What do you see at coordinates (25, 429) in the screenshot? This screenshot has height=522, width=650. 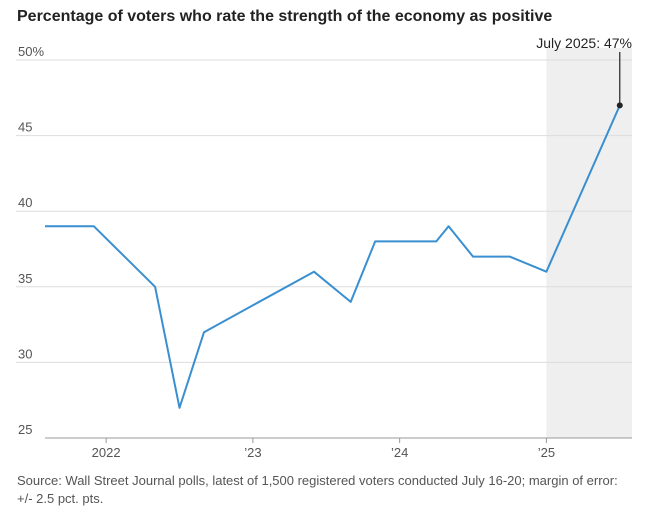 I see `y-tick-label: 25` at bounding box center [25, 429].